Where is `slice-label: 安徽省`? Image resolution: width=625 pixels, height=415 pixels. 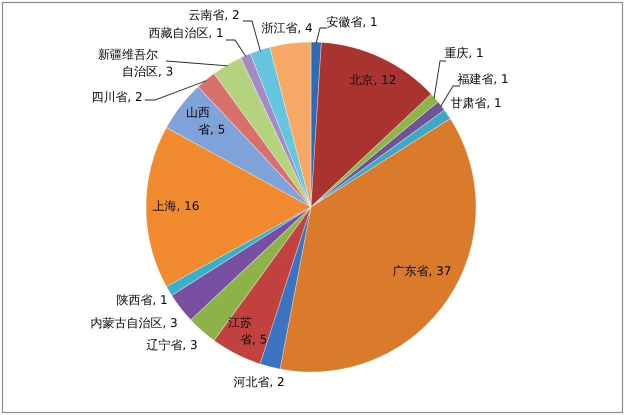 slice-label: 安徽省 is located at coordinates (344, 22).